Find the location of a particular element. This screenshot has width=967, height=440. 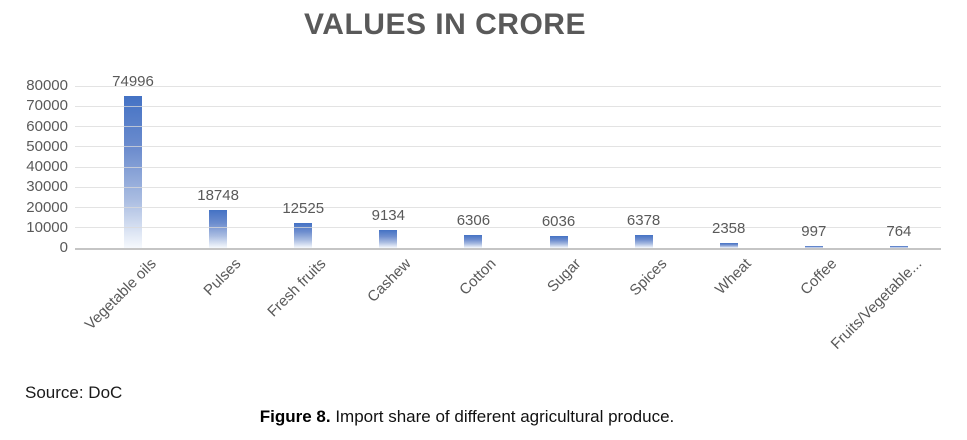

category-label: Cotton is located at coordinates (478, 277).